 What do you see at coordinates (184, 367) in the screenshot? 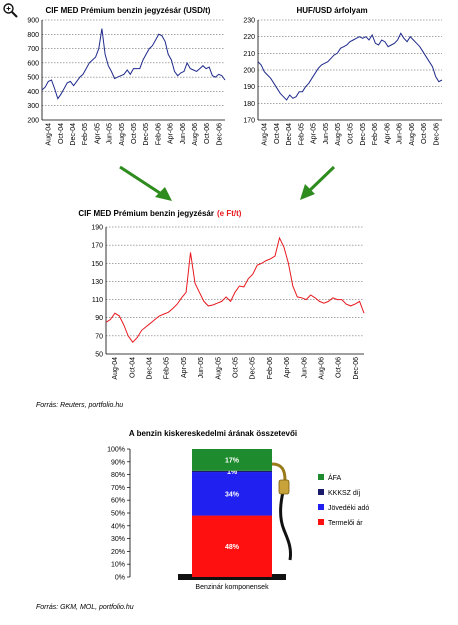
I see `chart-eft-x-tick-label: Apr-05` at bounding box center [184, 367].